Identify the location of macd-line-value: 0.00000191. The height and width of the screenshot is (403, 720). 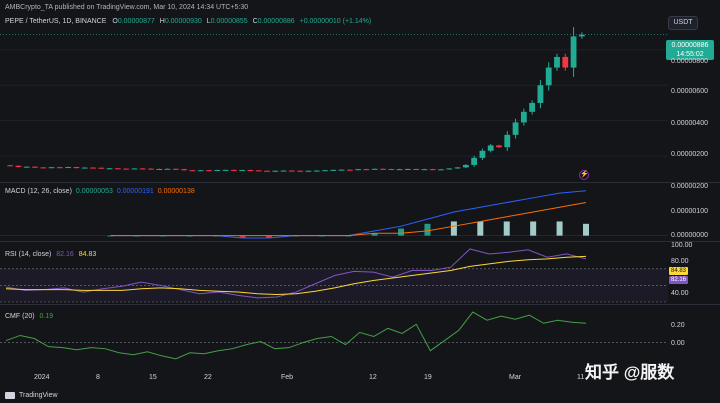
(135, 191).